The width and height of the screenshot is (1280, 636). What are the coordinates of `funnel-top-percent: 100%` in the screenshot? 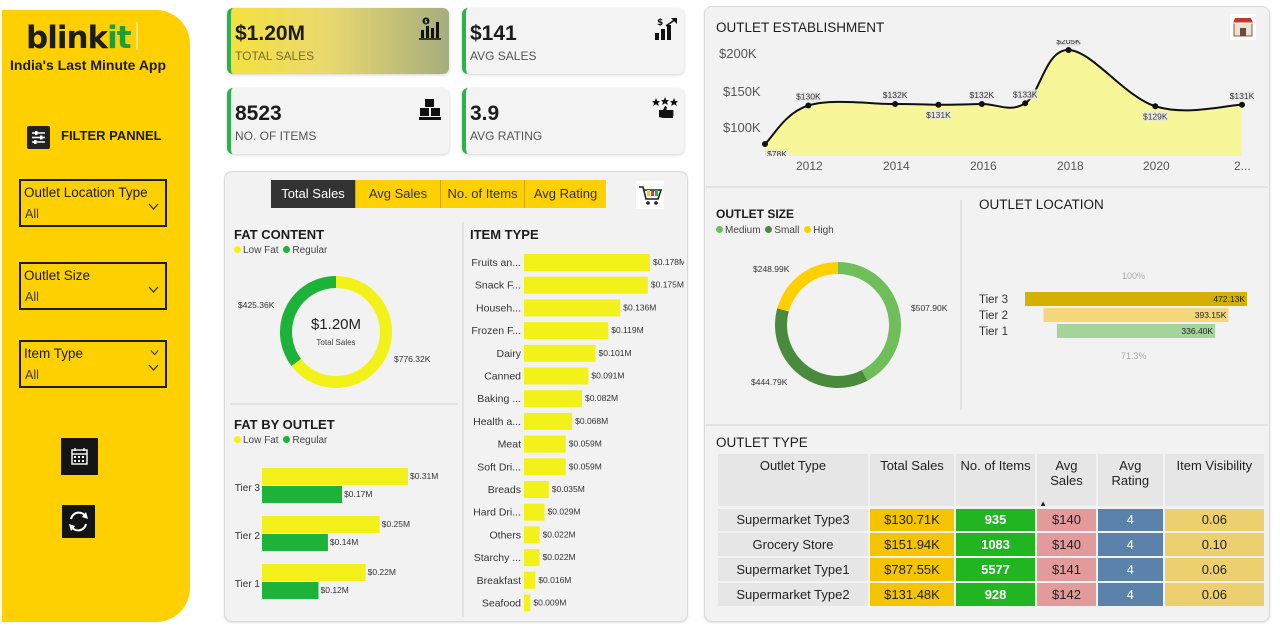 It's located at (1134, 276).